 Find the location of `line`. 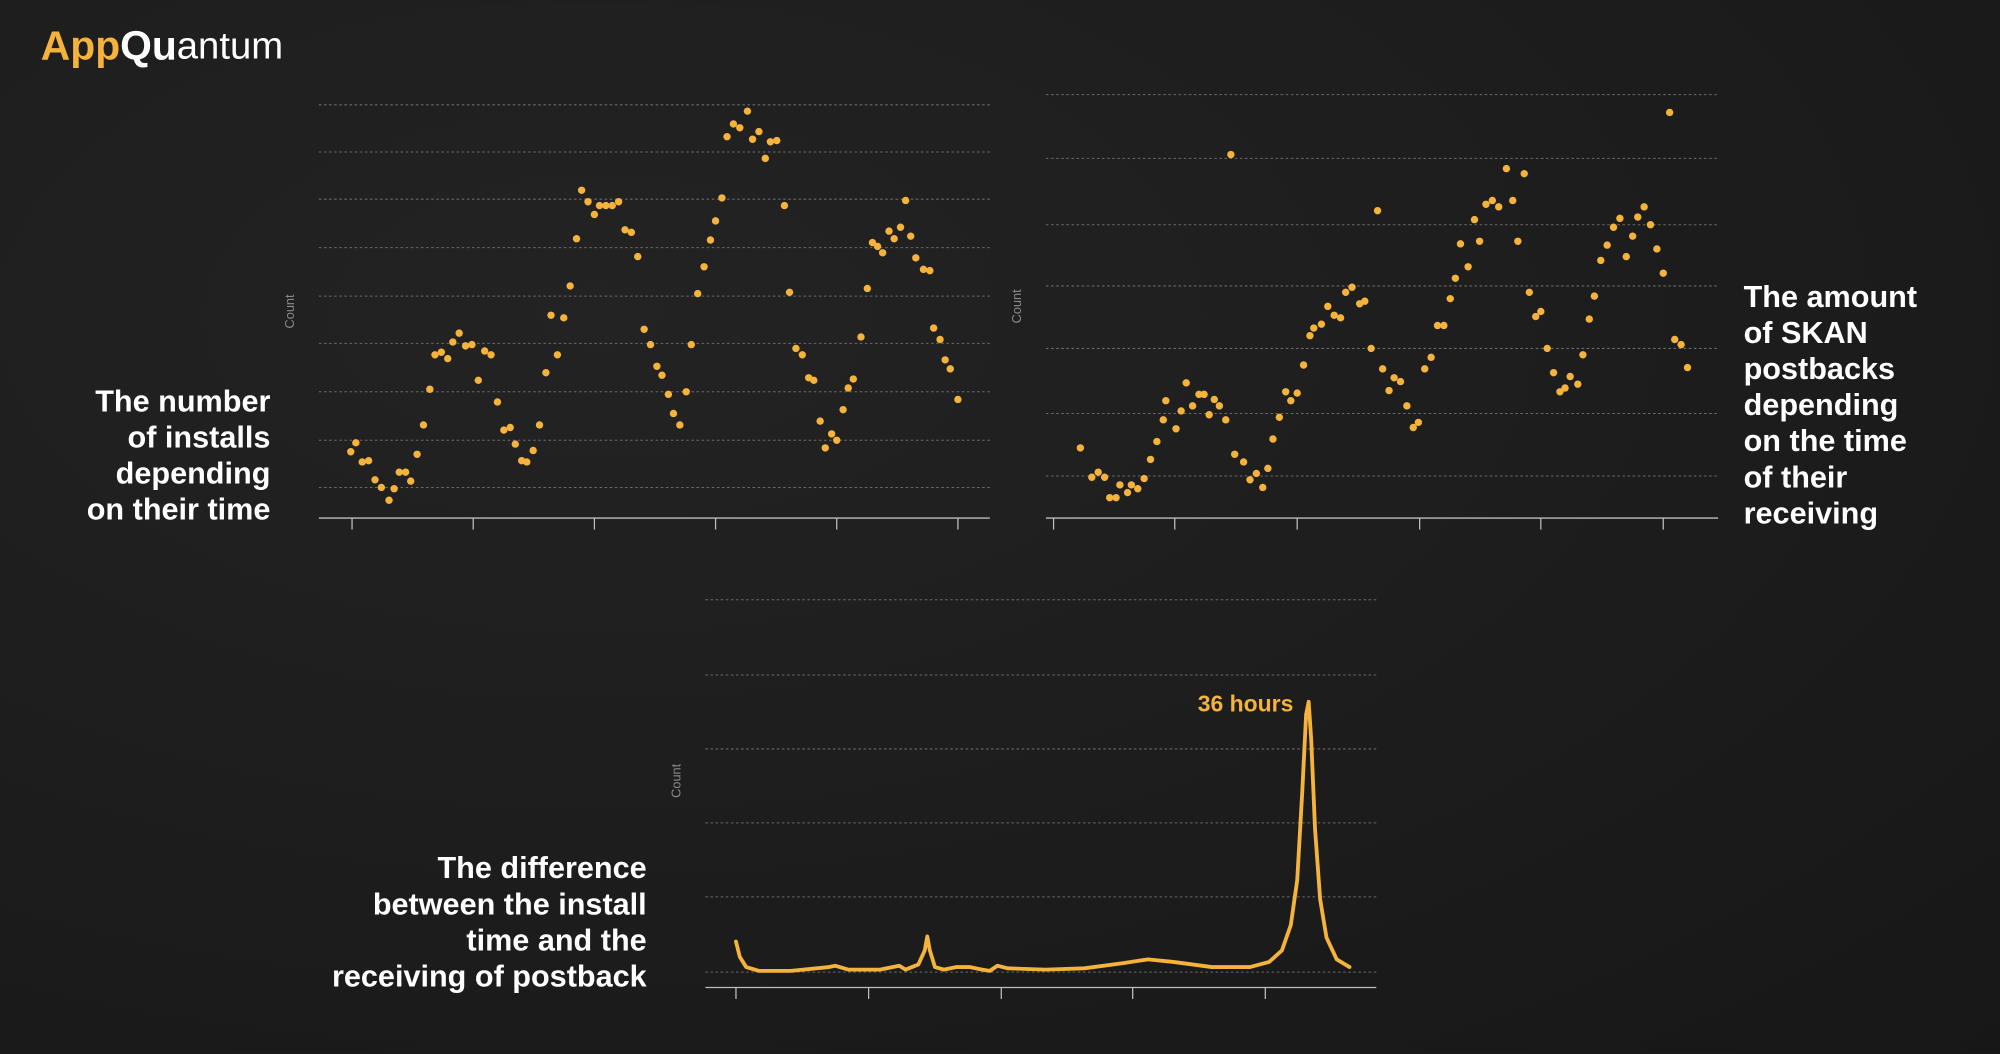

line is located at coordinates (1043, 836).